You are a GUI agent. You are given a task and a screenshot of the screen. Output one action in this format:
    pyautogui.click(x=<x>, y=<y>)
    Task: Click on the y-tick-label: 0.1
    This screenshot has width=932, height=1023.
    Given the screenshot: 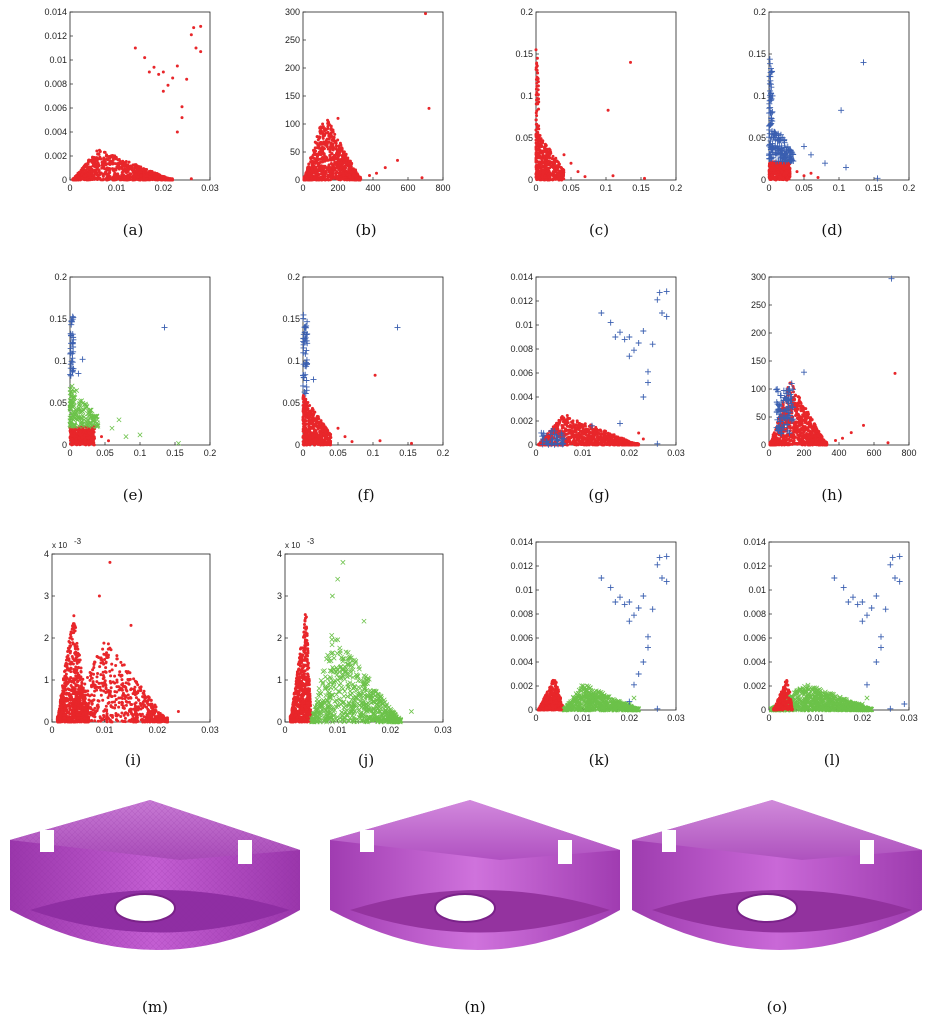 What is the action you would take?
    pyautogui.click(x=293, y=361)
    